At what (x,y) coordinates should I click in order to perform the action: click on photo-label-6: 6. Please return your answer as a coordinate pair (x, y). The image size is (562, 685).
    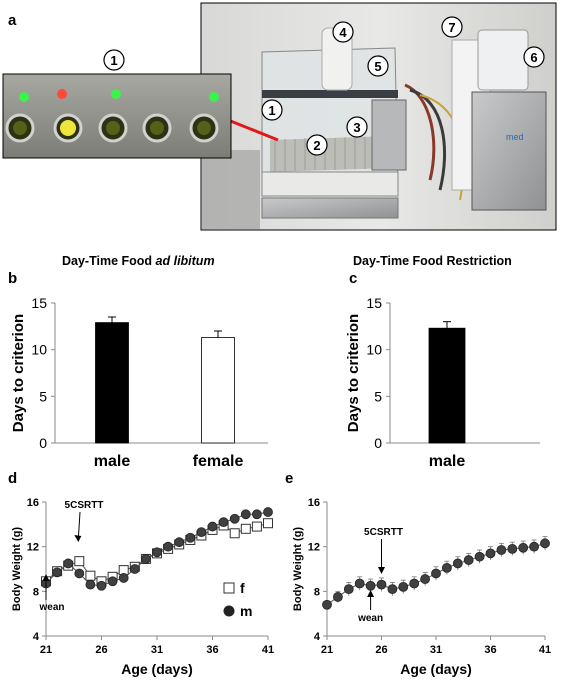
    Looking at the image, I should click on (533, 57).